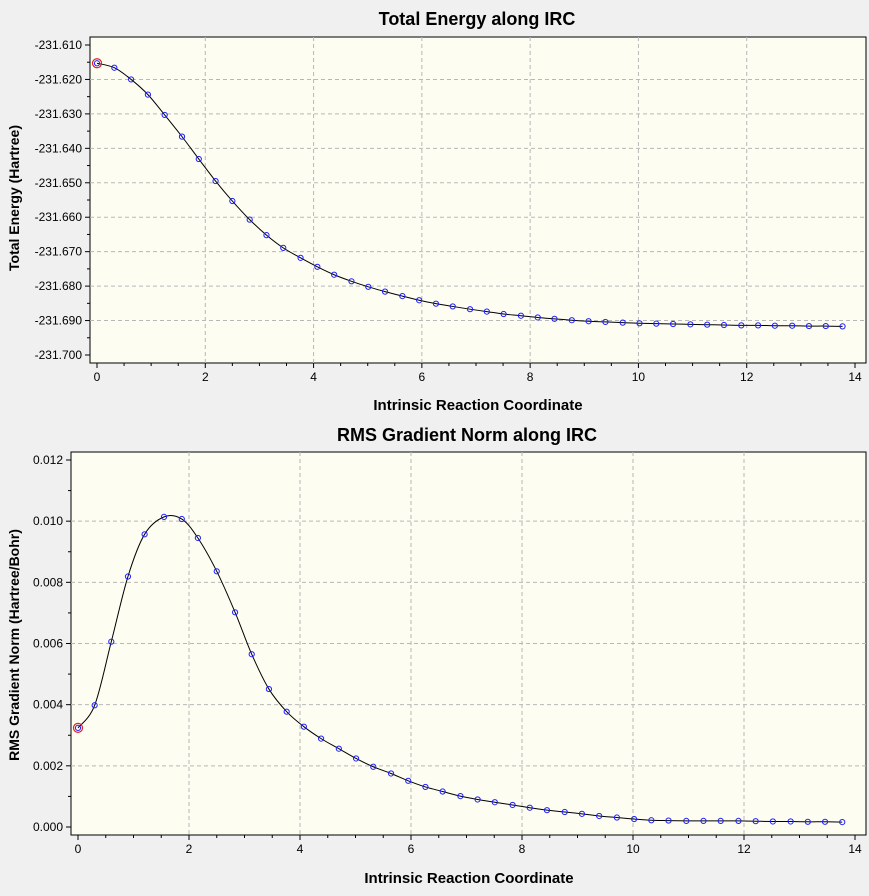 Image resolution: width=869 pixels, height=896 pixels. Describe the element at coordinates (14, 645) in the screenshot. I see `y-axis-label: RMS Gradient Norm (Hartree/Bohr)` at that location.